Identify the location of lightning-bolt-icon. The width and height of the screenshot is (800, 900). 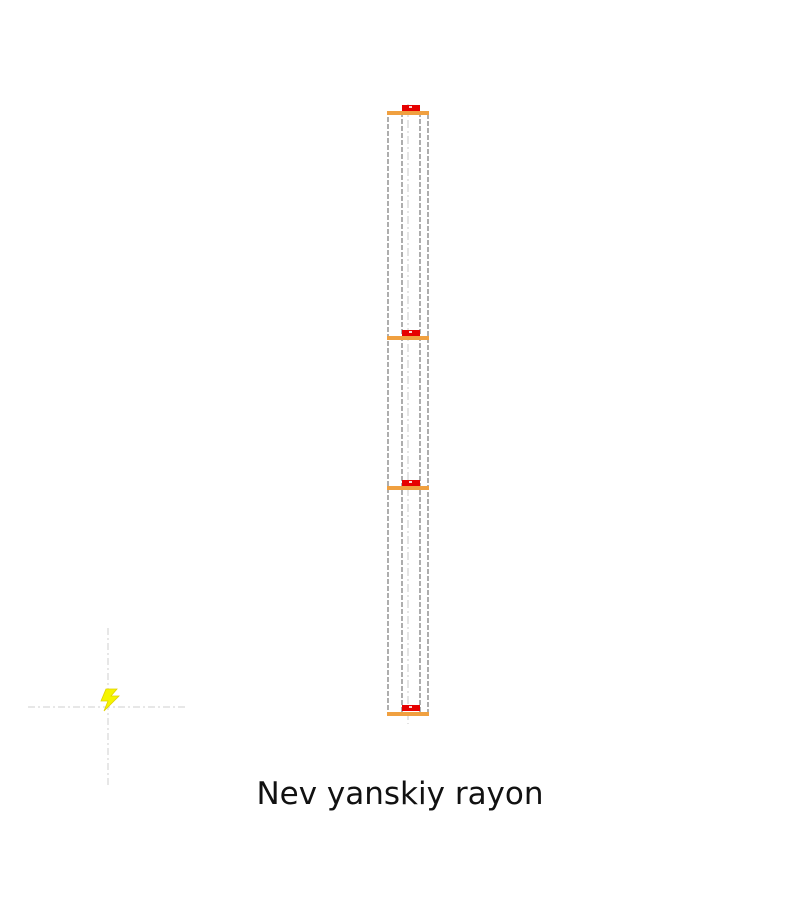
(110, 700).